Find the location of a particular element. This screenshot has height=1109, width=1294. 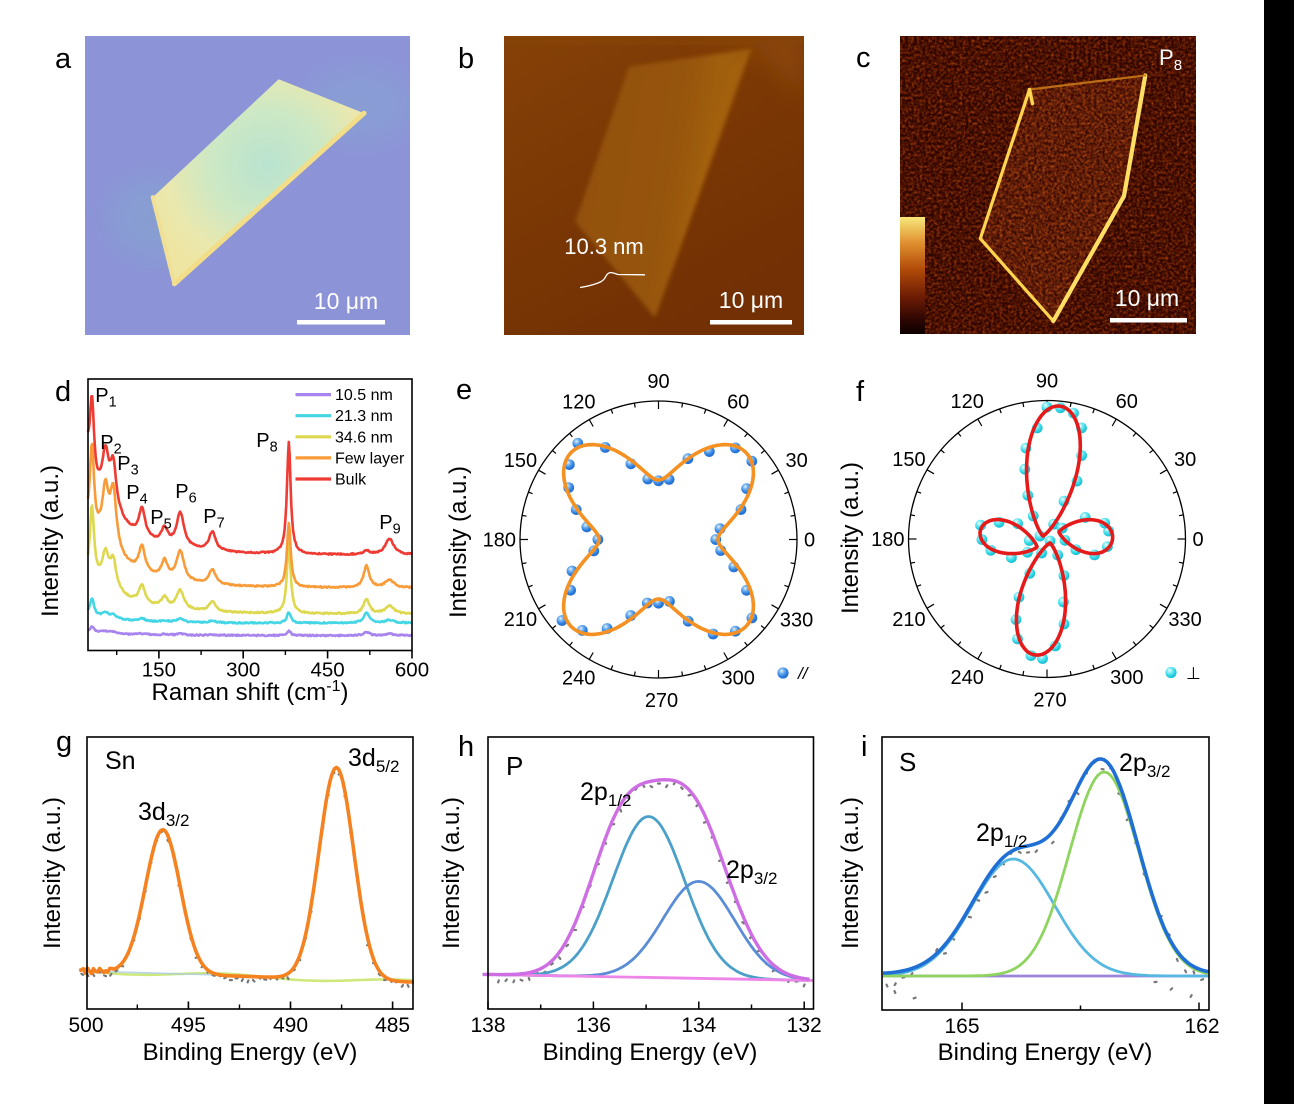

svg-text: 3d5/2 is located at coordinates (373, 760).